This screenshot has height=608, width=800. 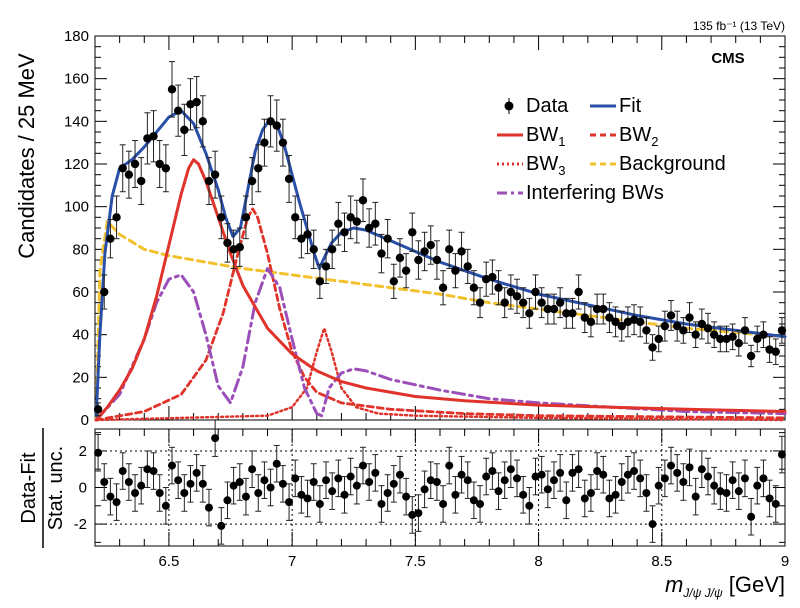 What do you see at coordinates (80, 249) in the screenshot?
I see `main-y-tick-label: 80` at bounding box center [80, 249].